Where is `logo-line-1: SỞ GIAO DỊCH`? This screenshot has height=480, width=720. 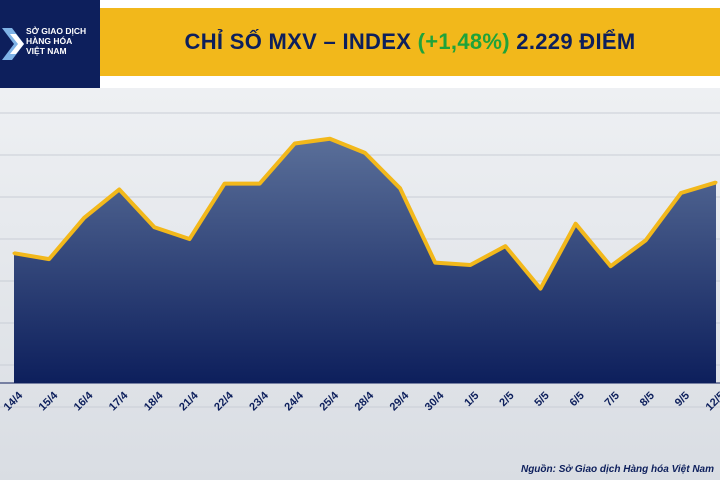
logo-line-1: SỞ GIAO DỊCH is located at coordinates (56, 31).